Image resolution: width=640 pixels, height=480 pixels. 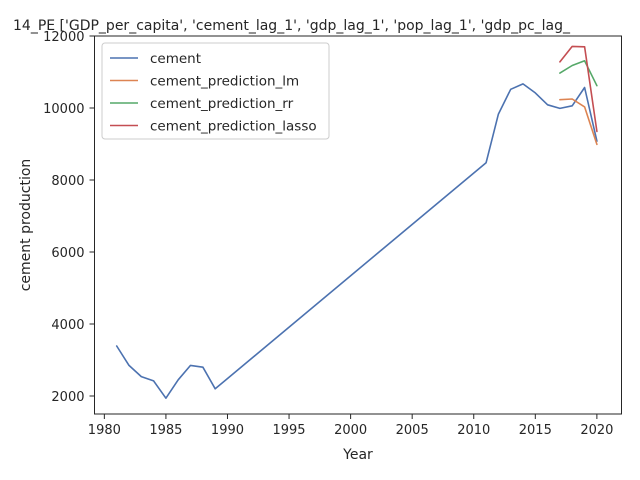 What do you see at coordinates (165, 430) in the screenshot?
I see `x-tick-label: 1985` at bounding box center [165, 430].